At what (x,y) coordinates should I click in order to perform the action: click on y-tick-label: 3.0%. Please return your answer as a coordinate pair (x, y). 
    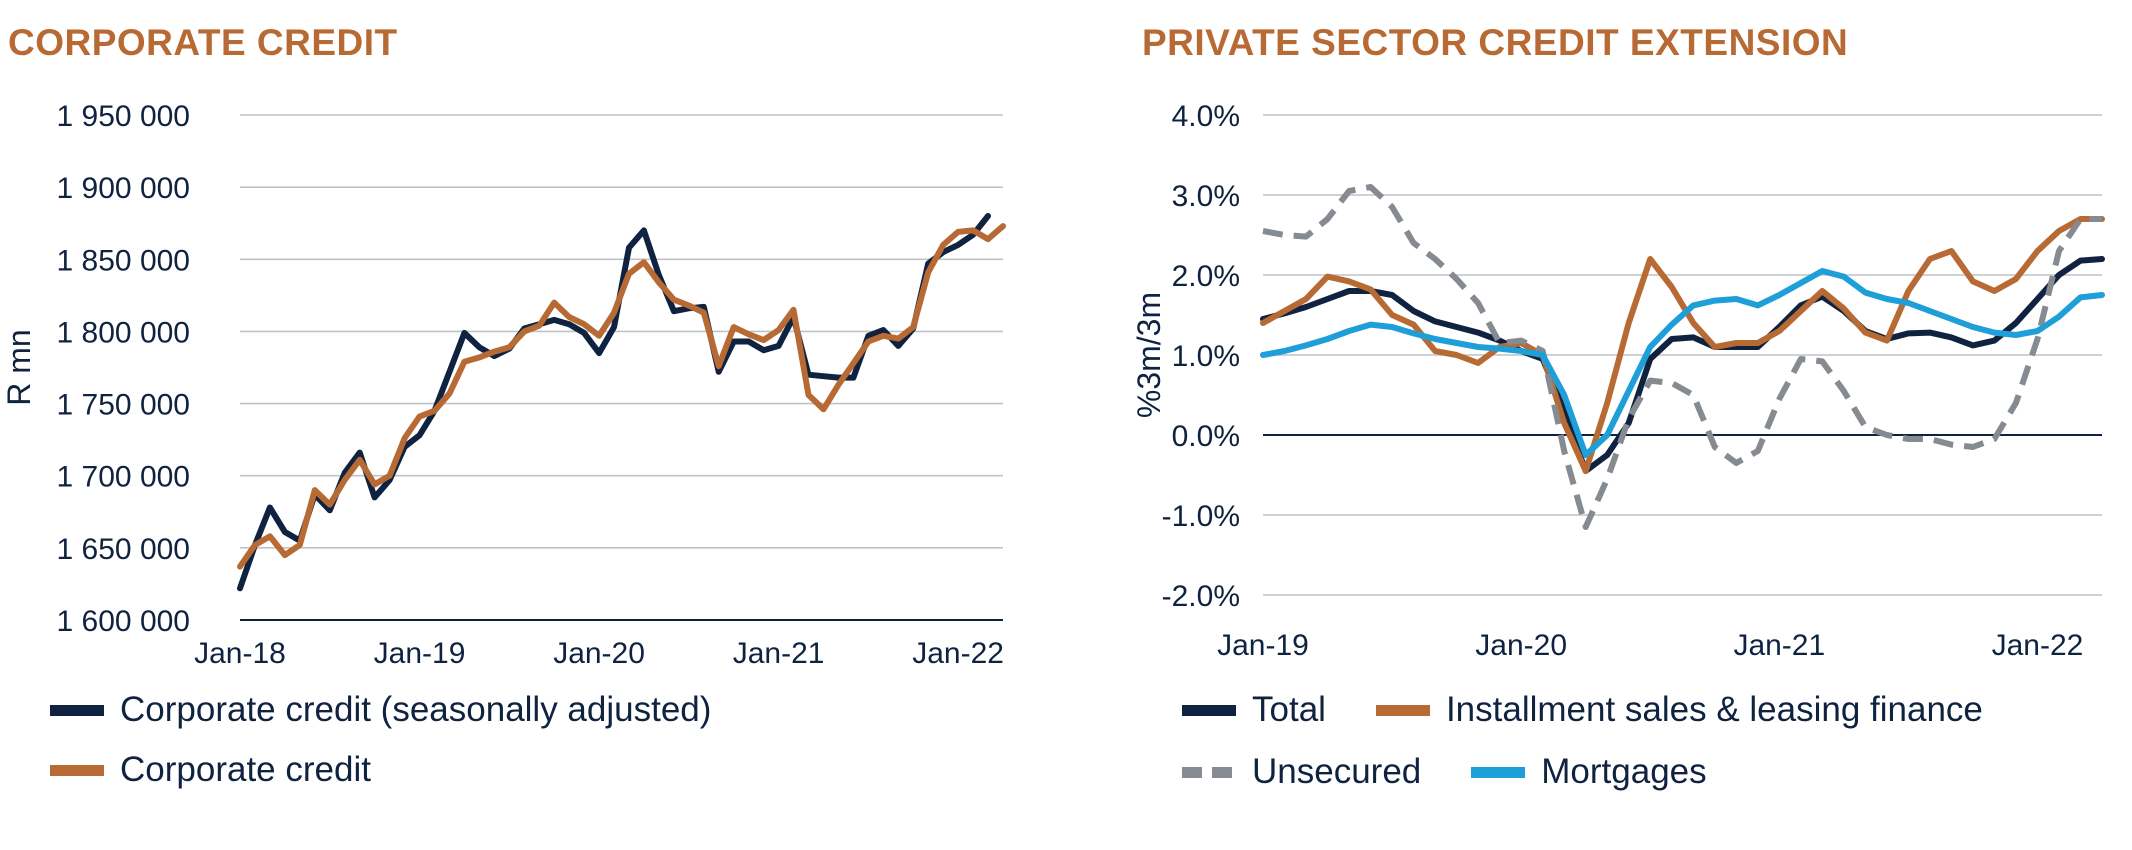
    Looking at the image, I should click on (1206, 196).